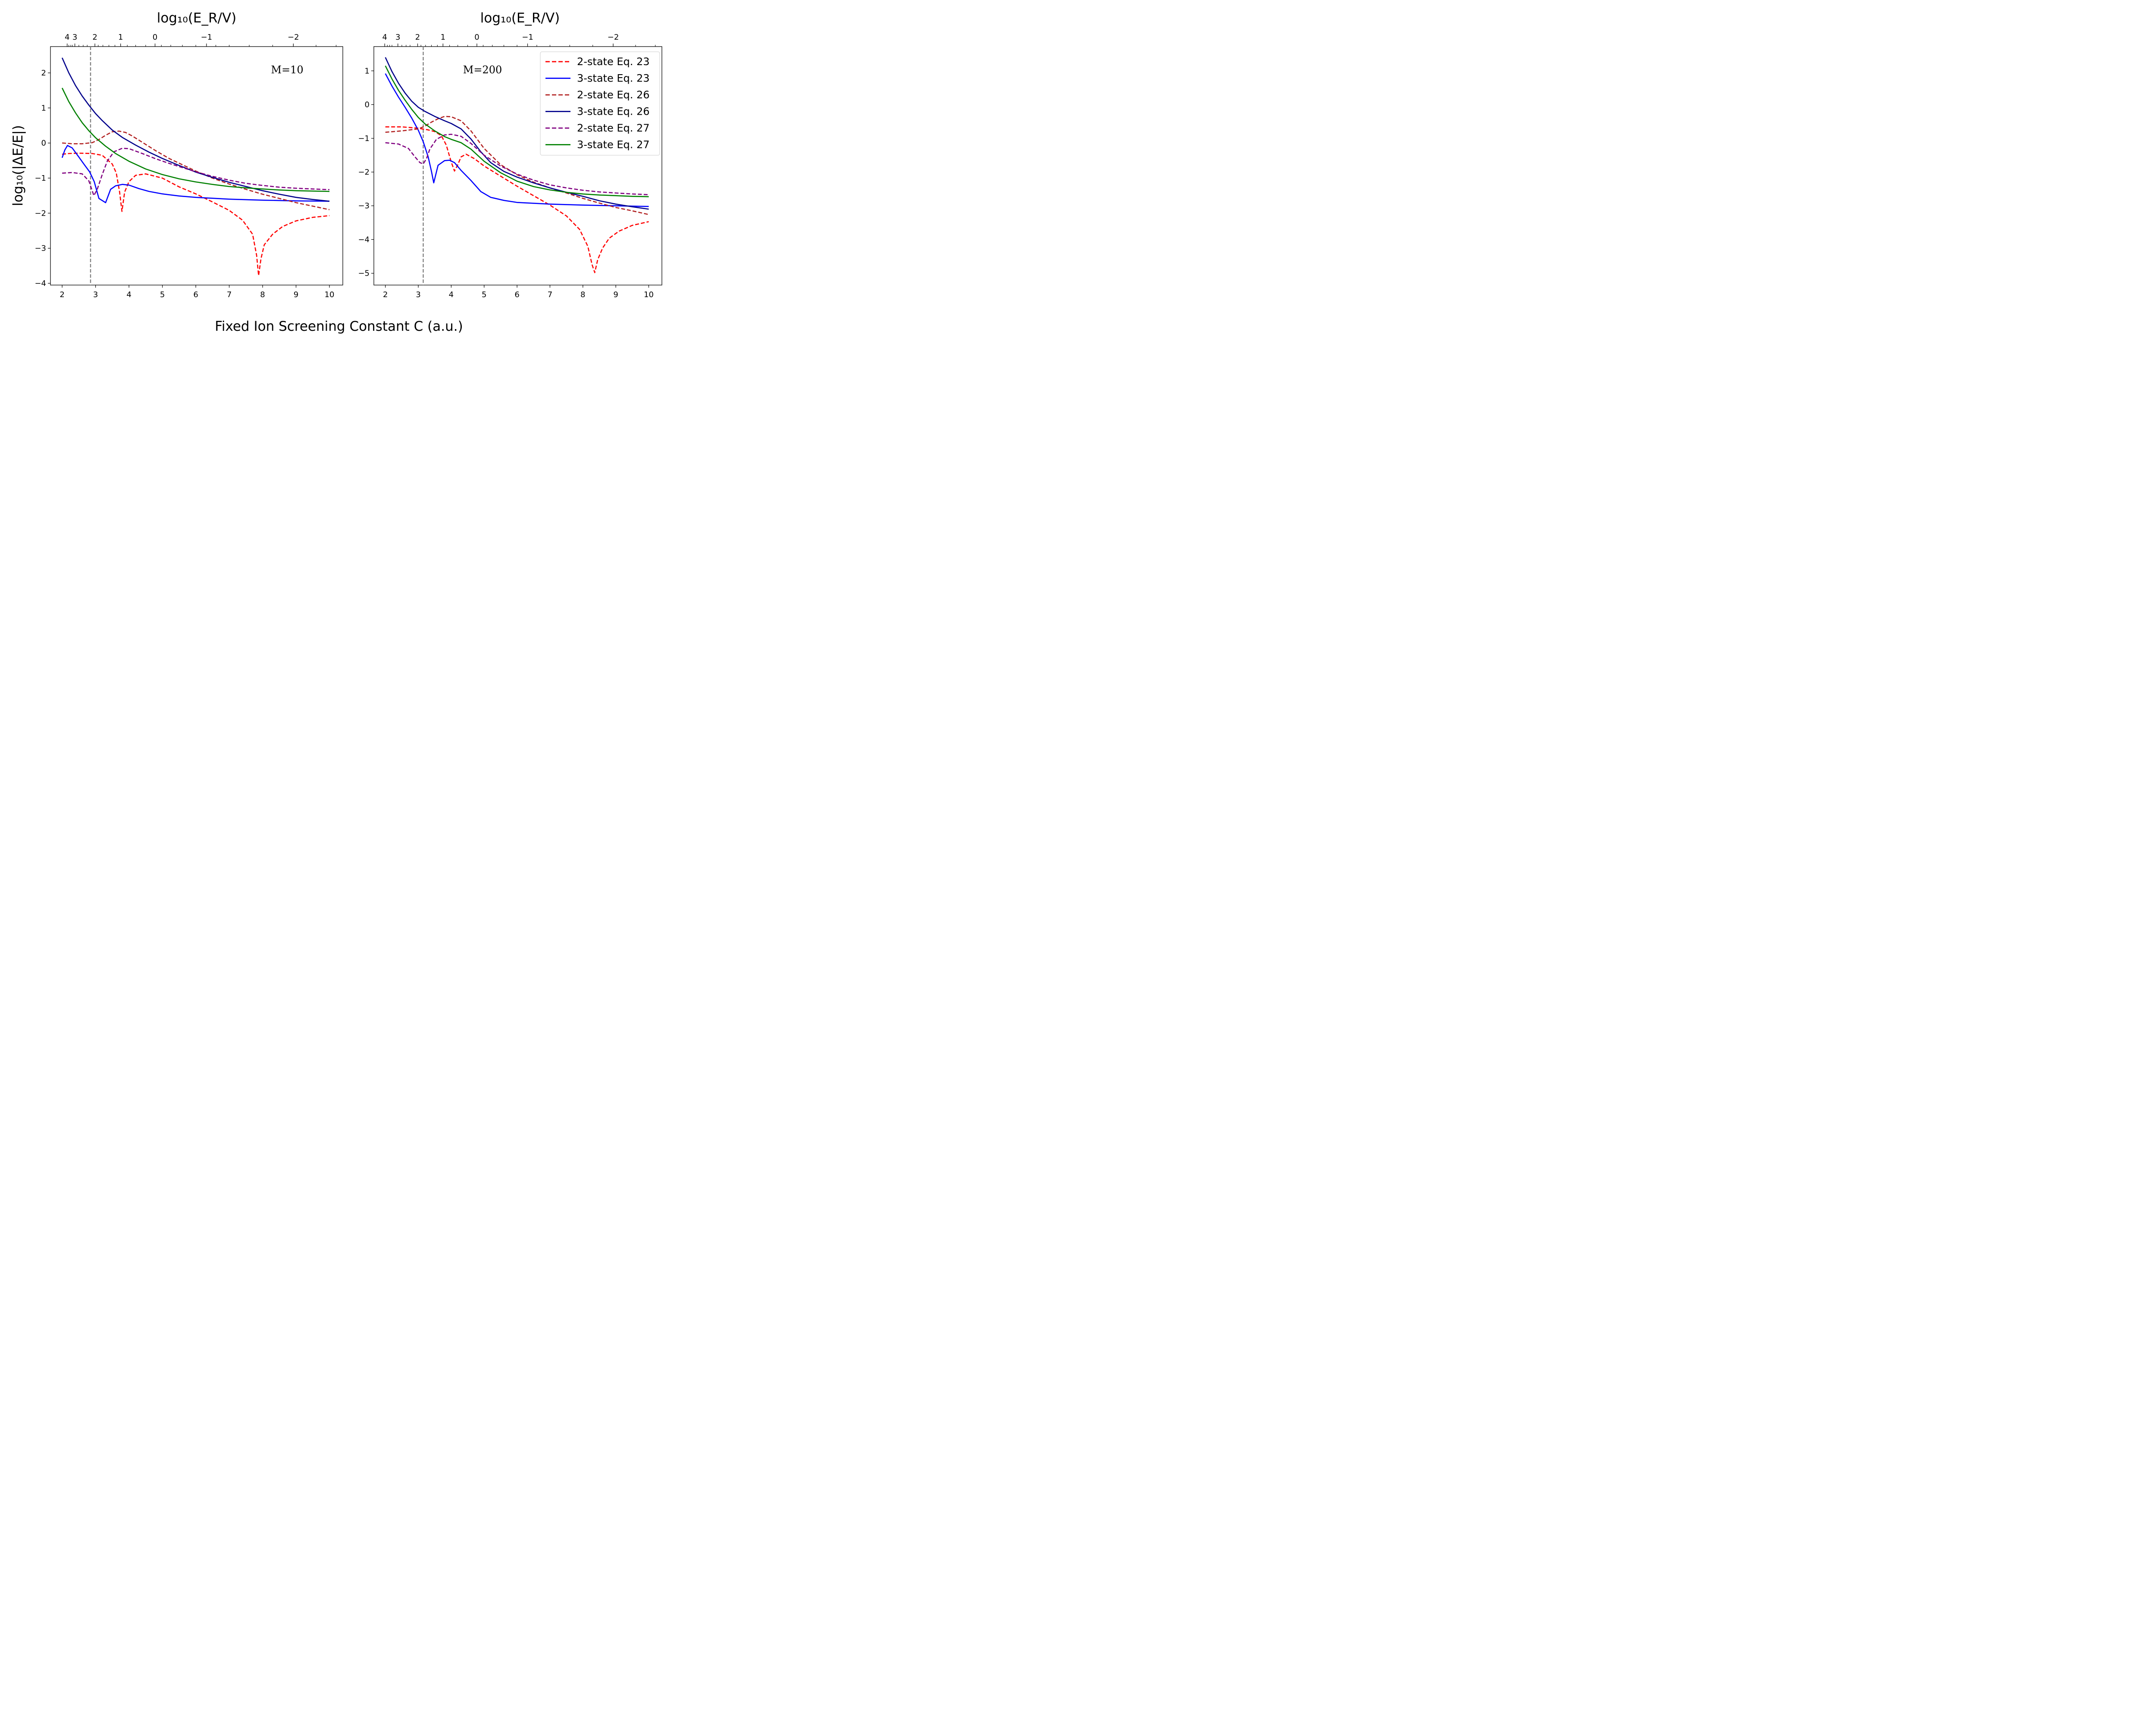 The height and width of the screenshot is (1725, 2156). Describe the element at coordinates (74, 37) in the screenshot. I see `top-tick-label-left: 3` at that location.